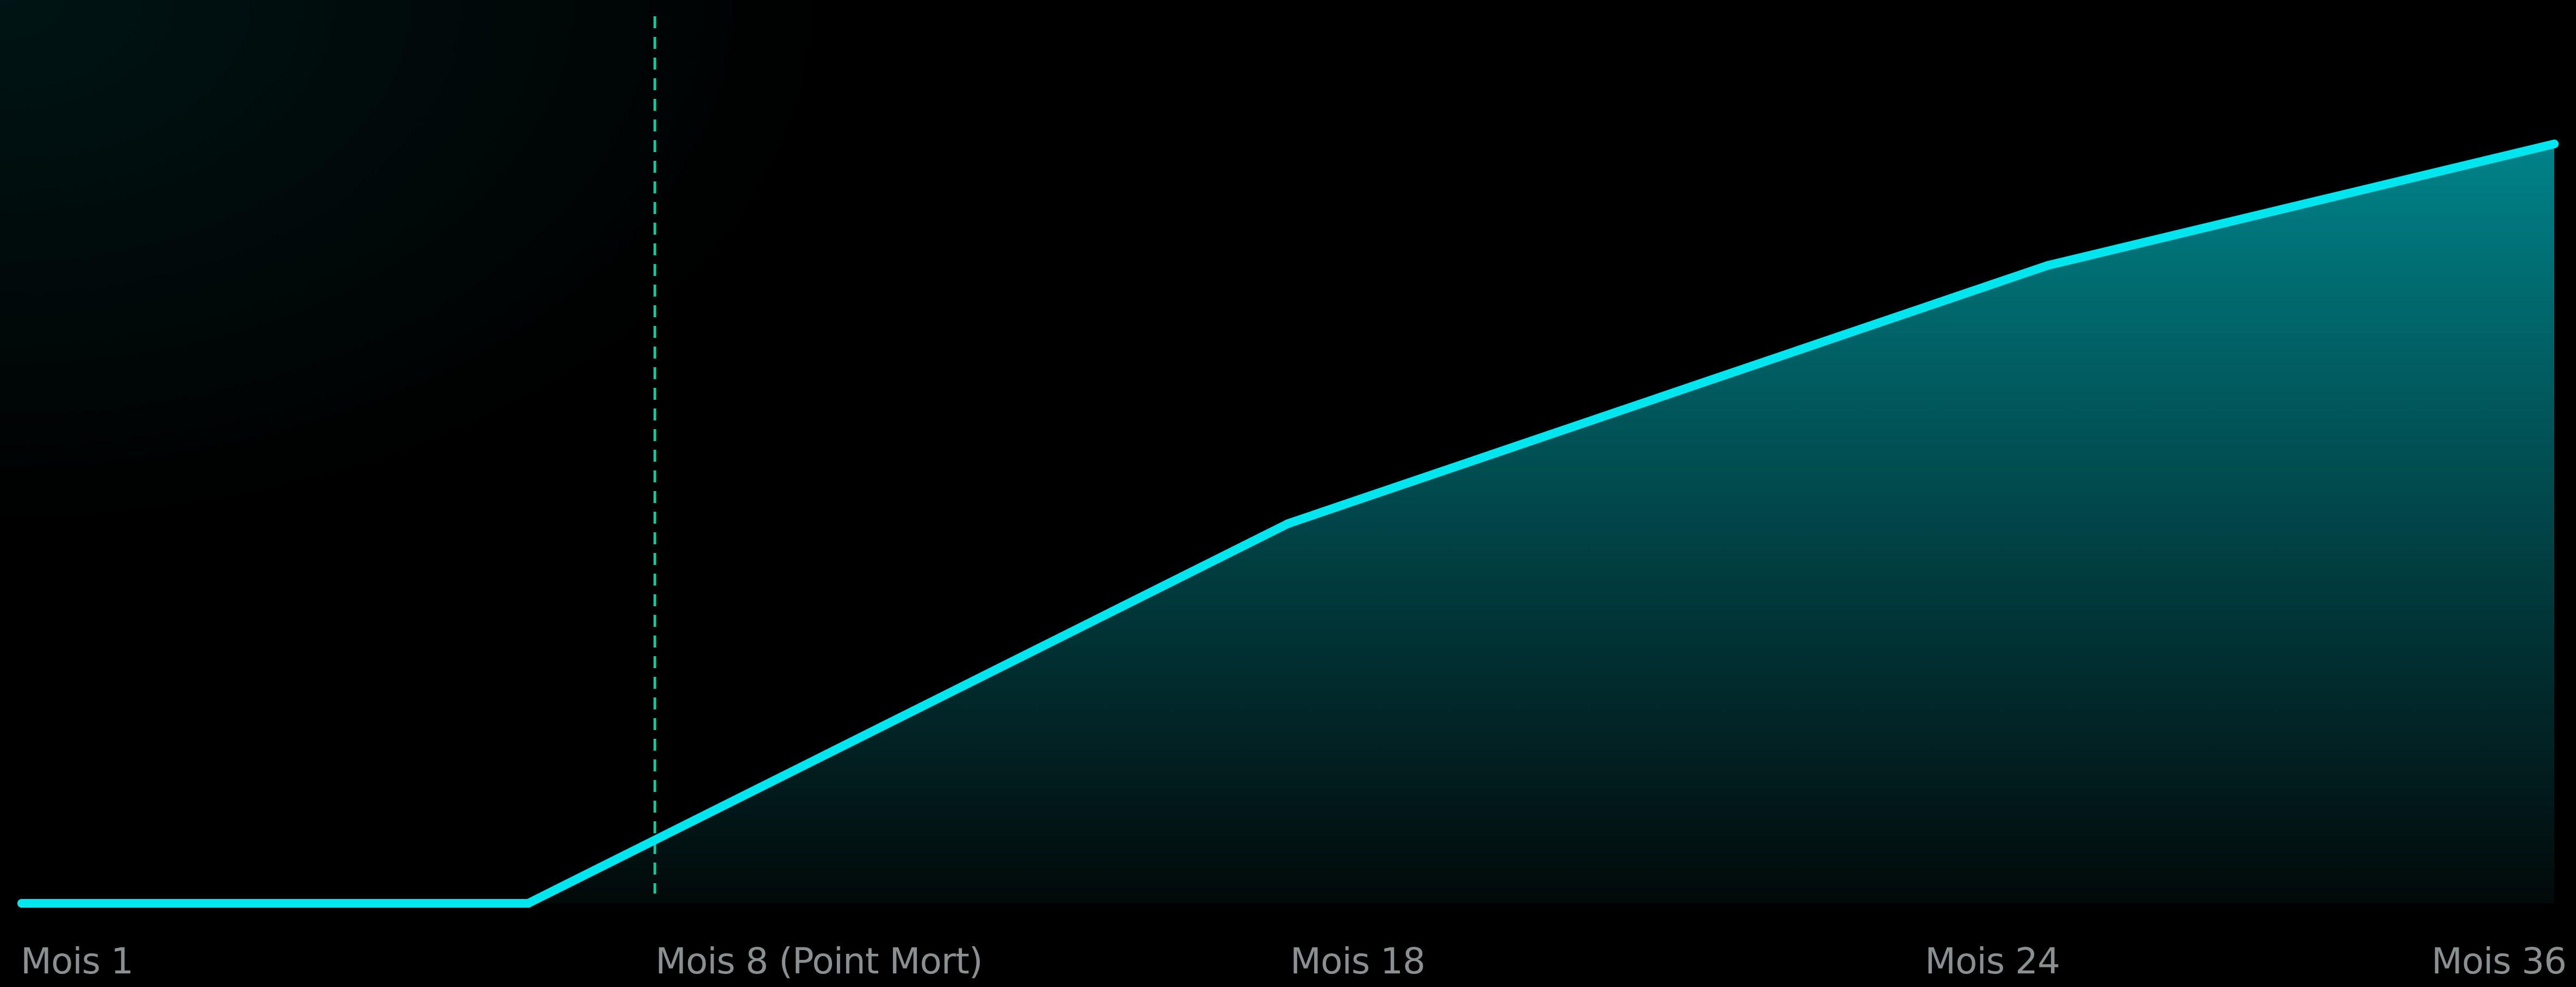 The image size is (2576, 987). What do you see at coordinates (1357, 961) in the screenshot?
I see `x-tick-label-3: Mois 18` at bounding box center [1357, 961].